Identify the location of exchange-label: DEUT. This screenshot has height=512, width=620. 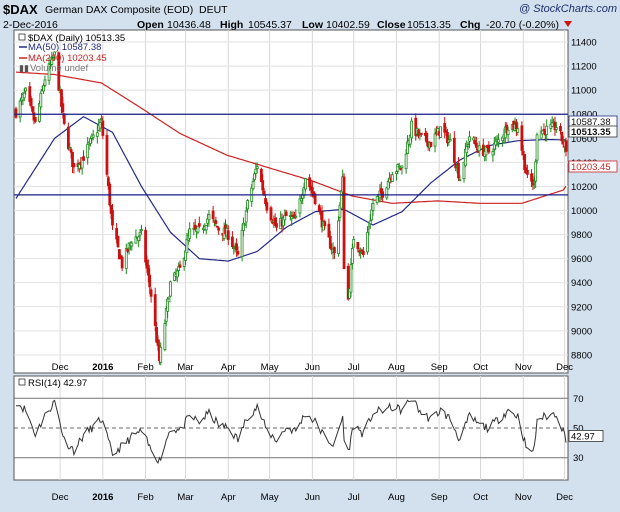
(213, 10).